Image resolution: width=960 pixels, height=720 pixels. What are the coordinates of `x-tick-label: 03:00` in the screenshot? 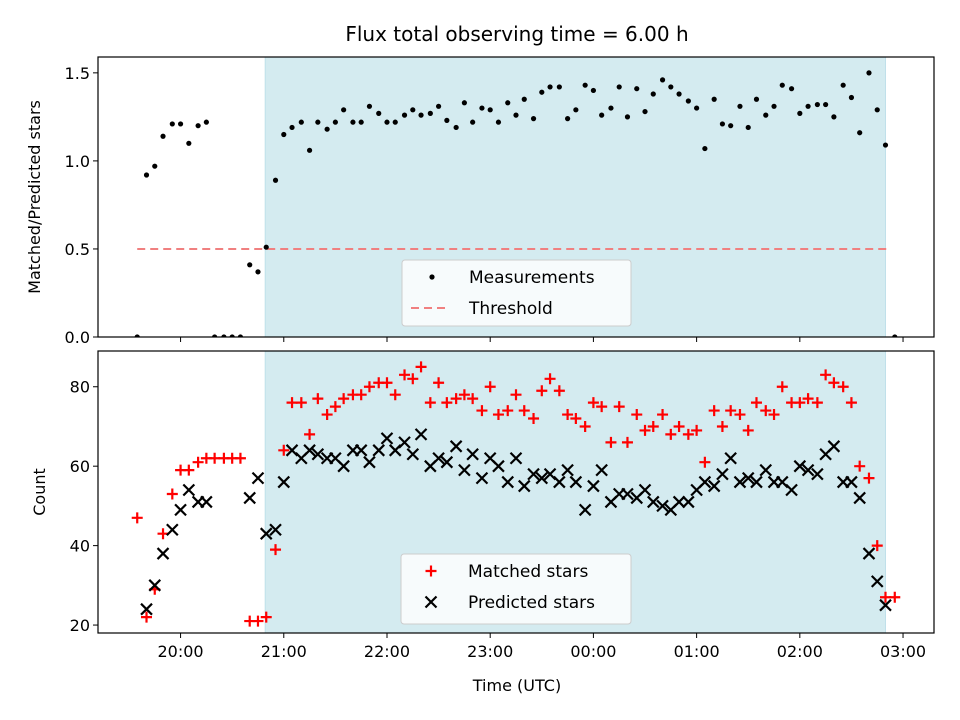 It's located at (903, 651).